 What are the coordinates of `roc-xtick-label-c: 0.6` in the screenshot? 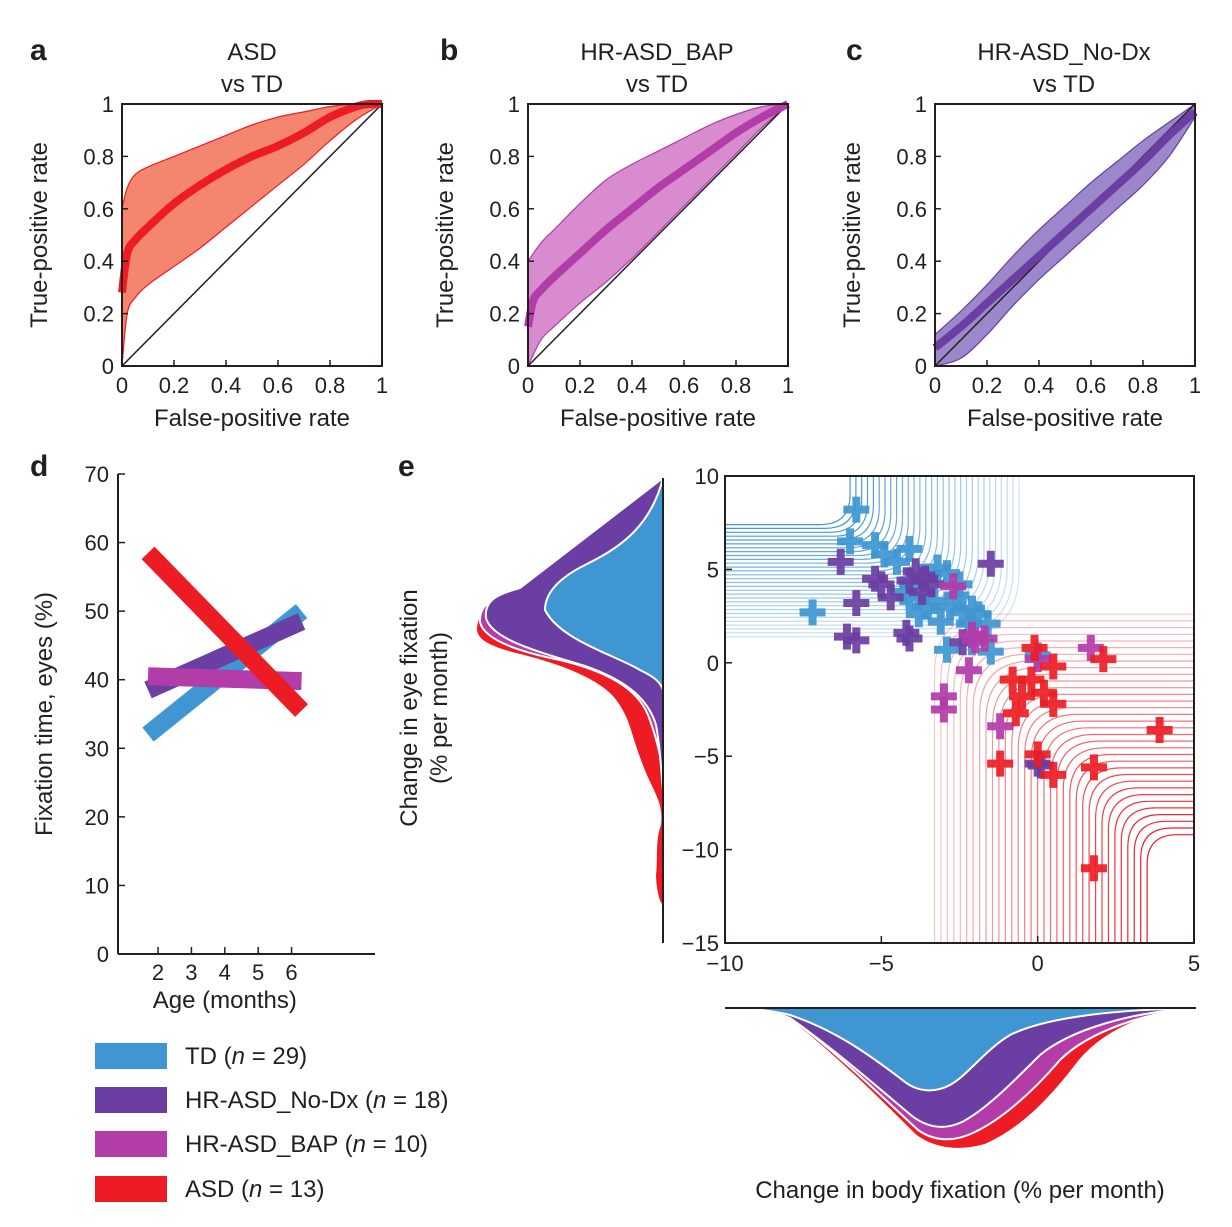 It's located at (1091, 385).